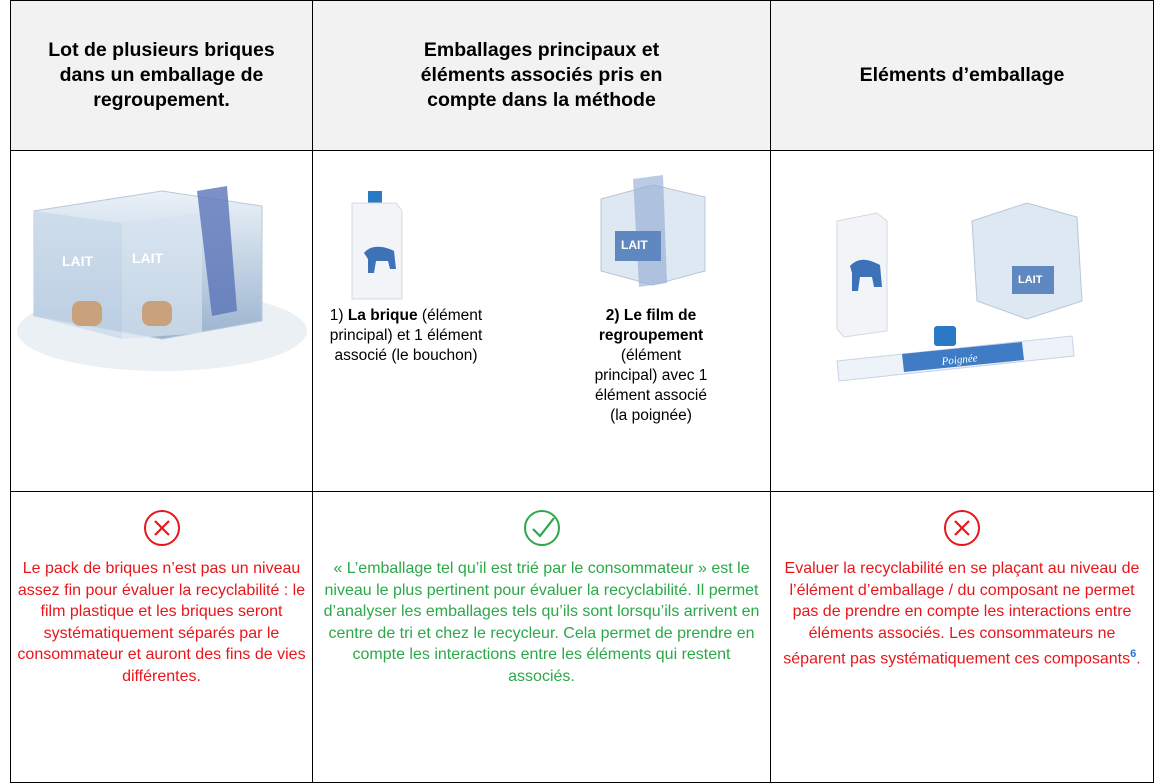  I want to click on film-image: LAIT, so click(653, 231).